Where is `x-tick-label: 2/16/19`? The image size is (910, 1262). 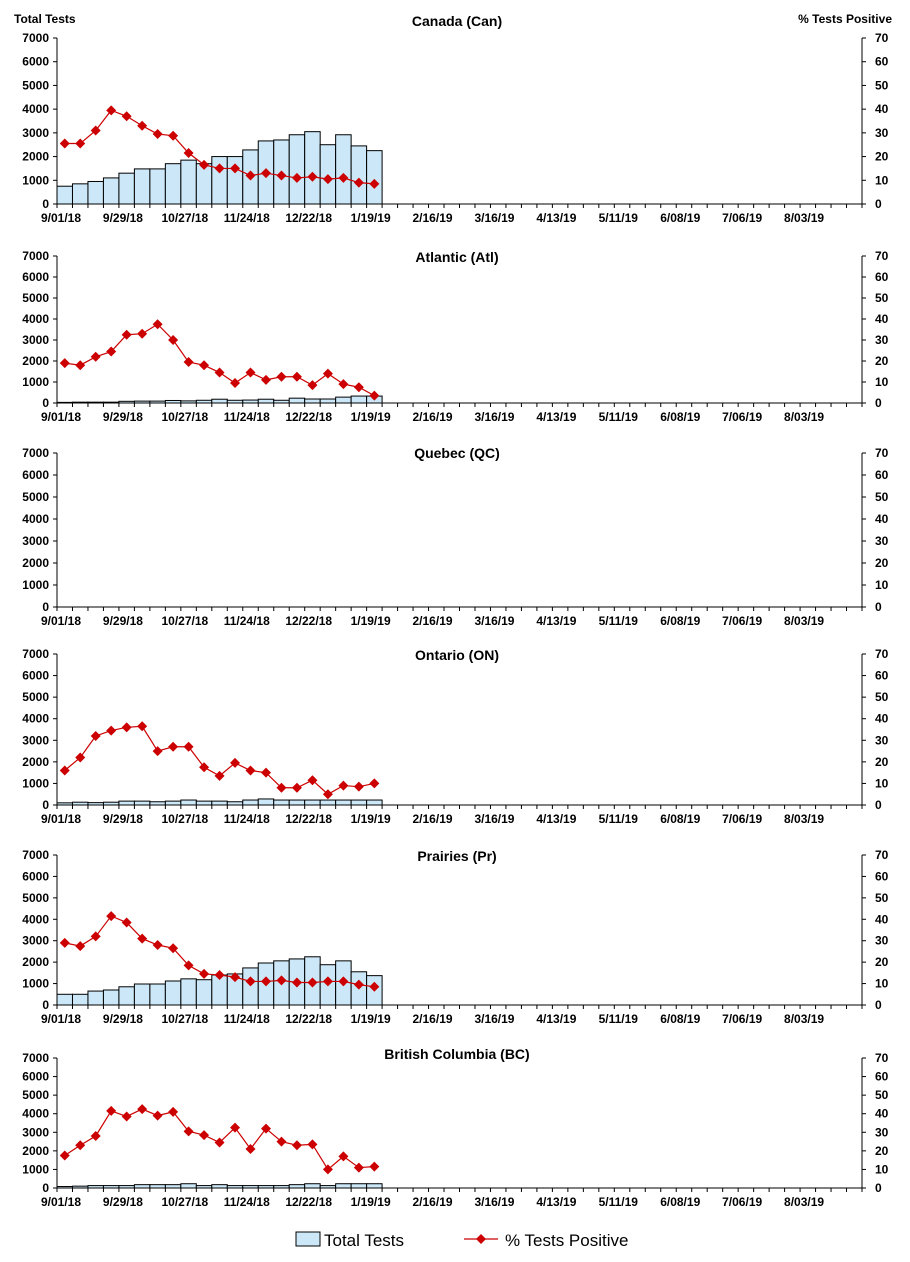
x-tick-label: 2/16/19 is located at coordinates (433, 621).